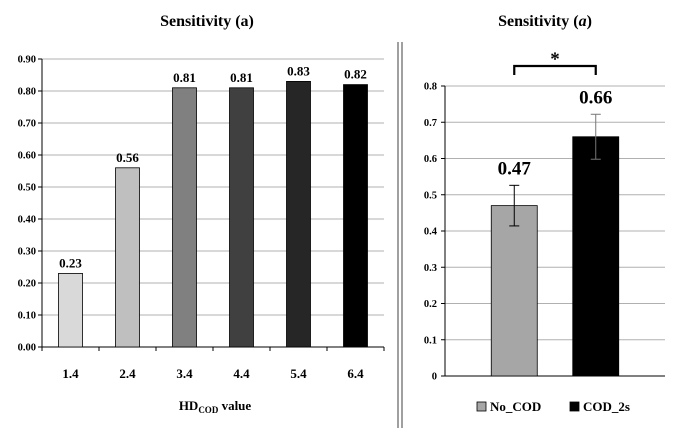 The width and height of the screenshot is (680, 430). What do you see at coordinates (241, 373) in the screenshot?
I see `x-tick-label-4.4: 4.4` at bounding box center [241, 373].